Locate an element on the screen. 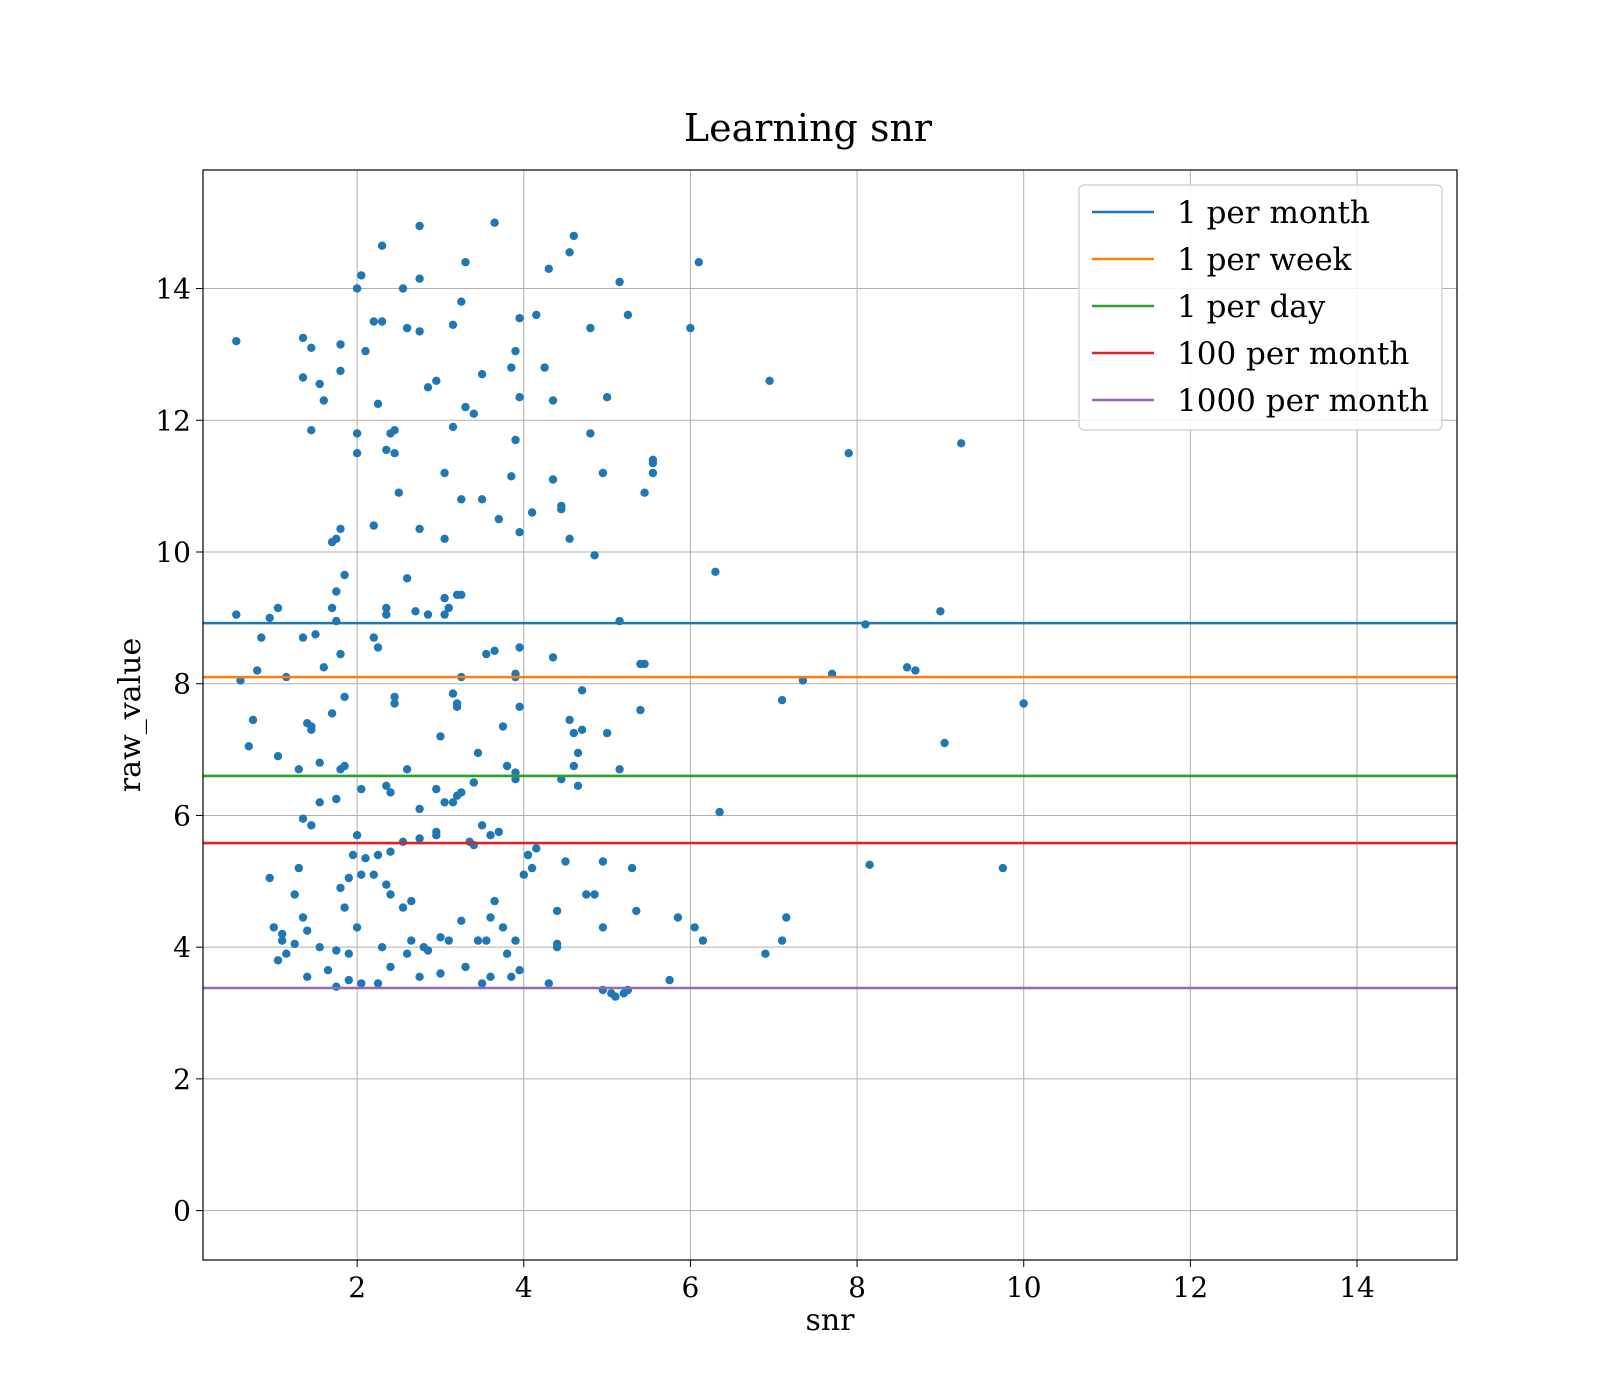 The height and width of the screenshot is (1400, 1600). legend-label: 100 per month is located at coordinates (1293, 354).